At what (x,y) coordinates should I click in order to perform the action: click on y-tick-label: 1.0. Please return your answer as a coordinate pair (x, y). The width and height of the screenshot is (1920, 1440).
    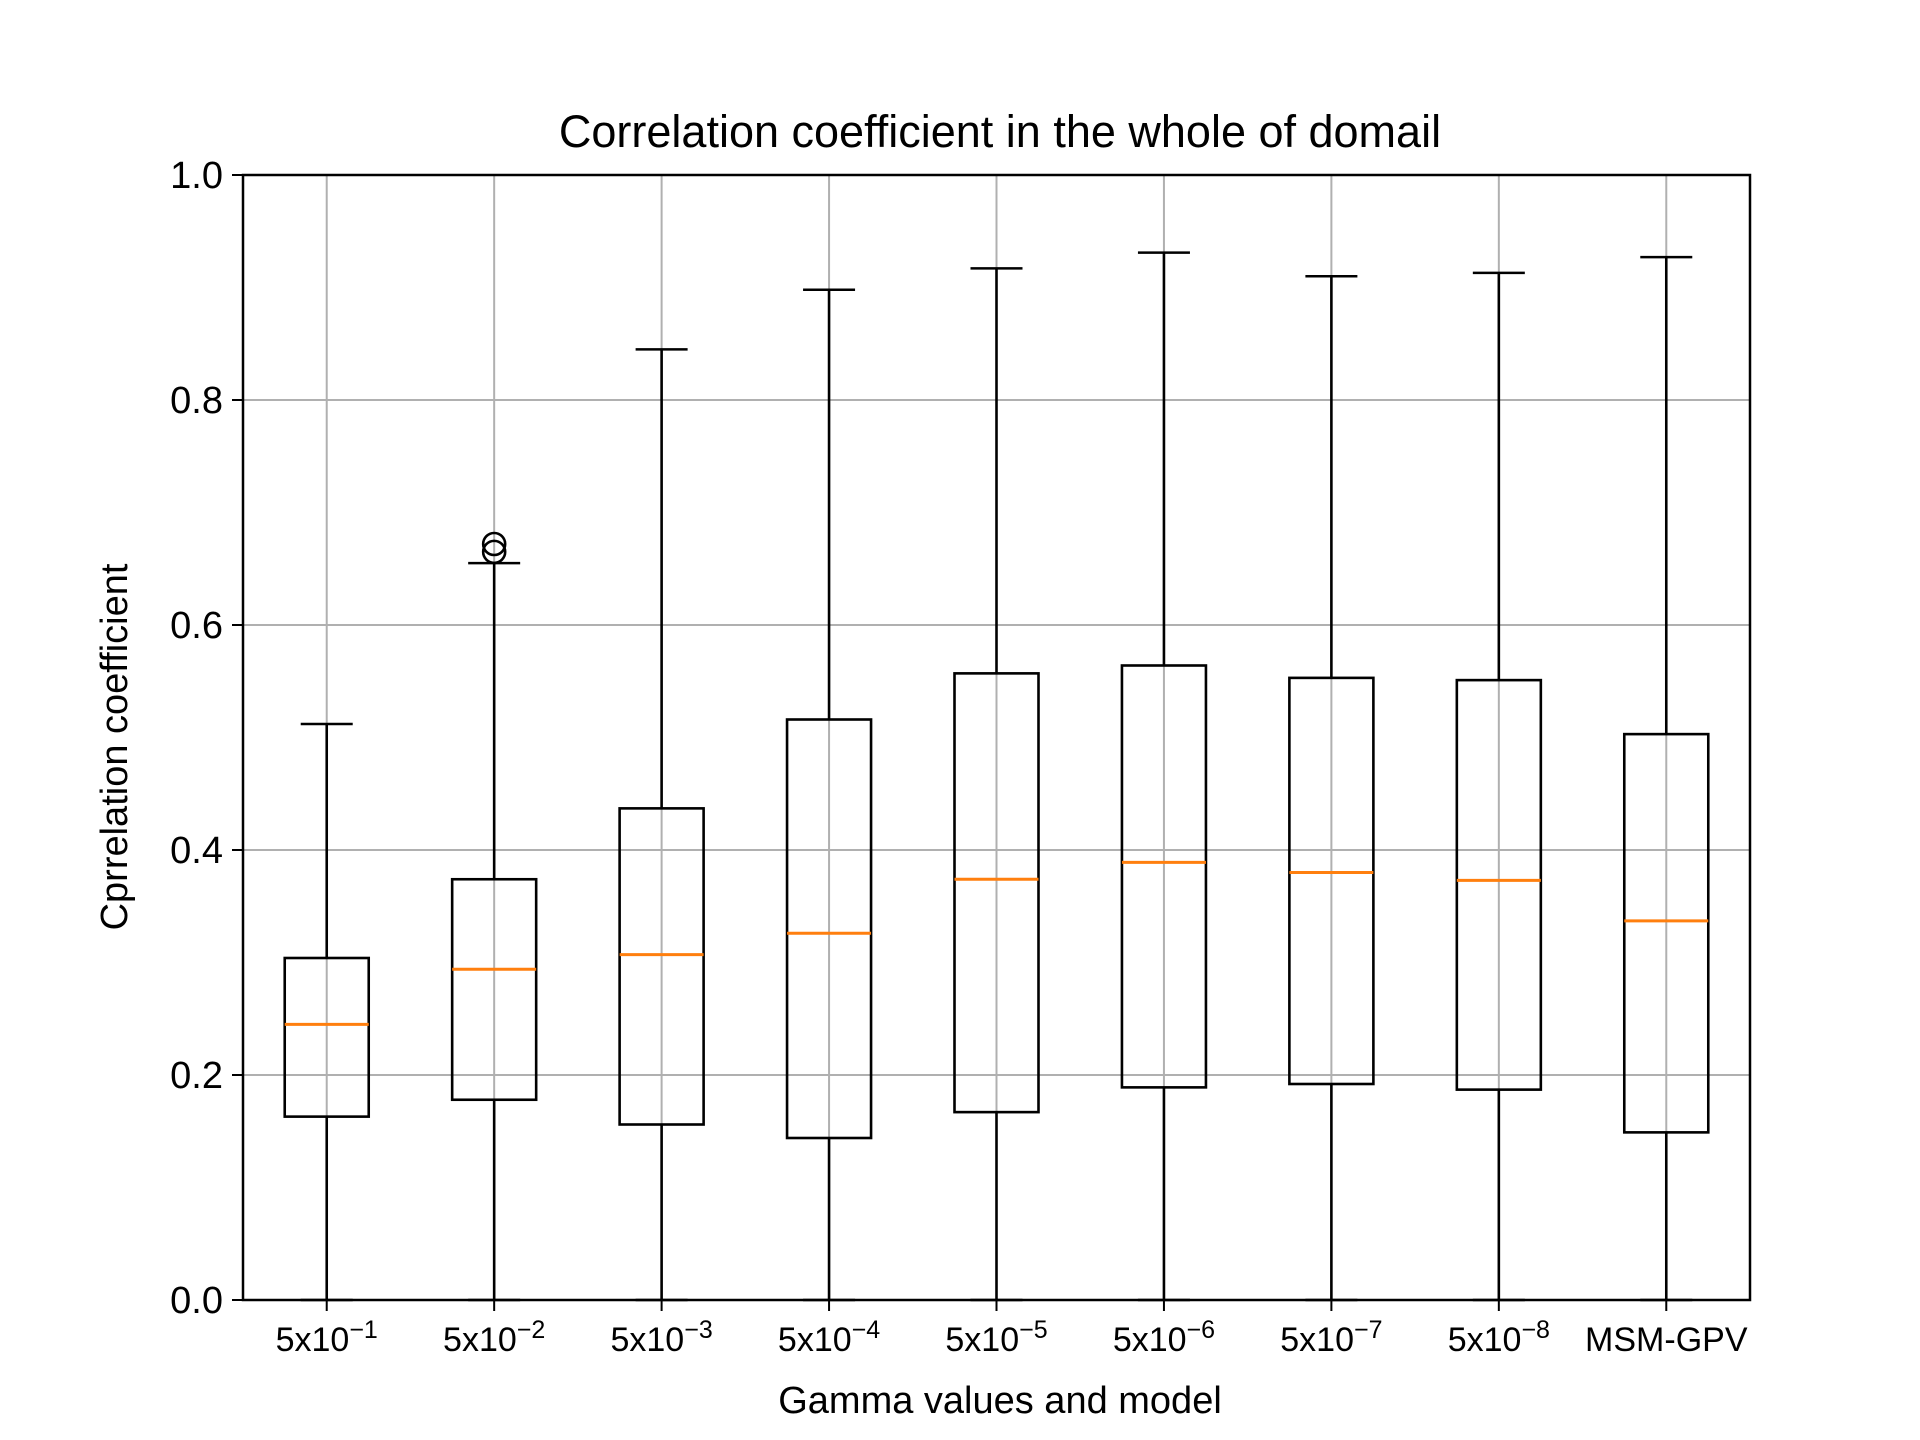
    Looking at the image, I should click on (196, 176).